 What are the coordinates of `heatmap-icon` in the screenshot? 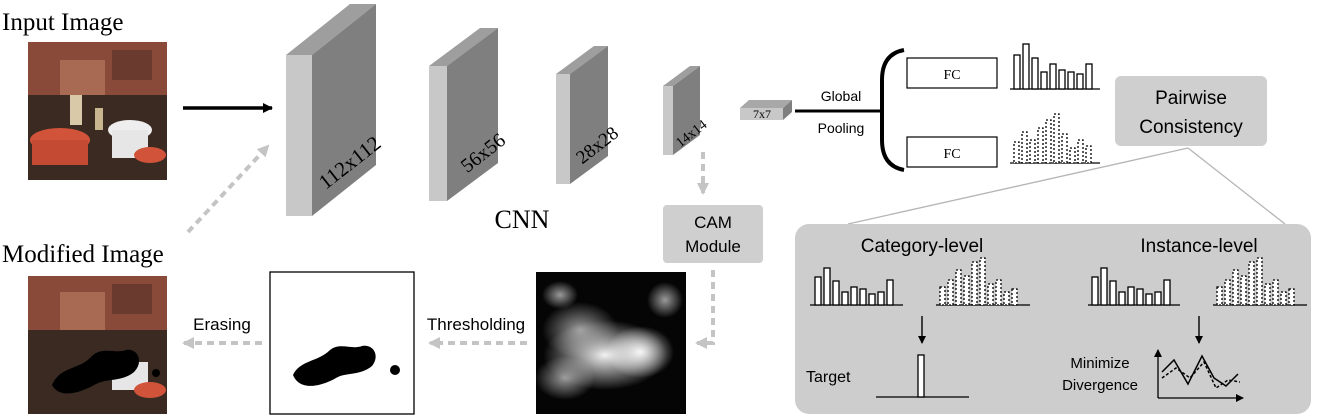 It's located at (610, 343).